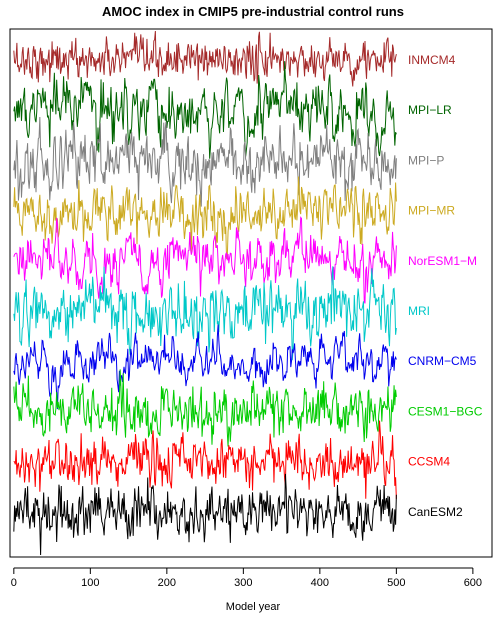 The width and height of the screenshot is (500, 618). What do you see at coordinates (432, 60) in the screenshot?
I see `series-label: INMCM4` at bounding box center [432, 60].